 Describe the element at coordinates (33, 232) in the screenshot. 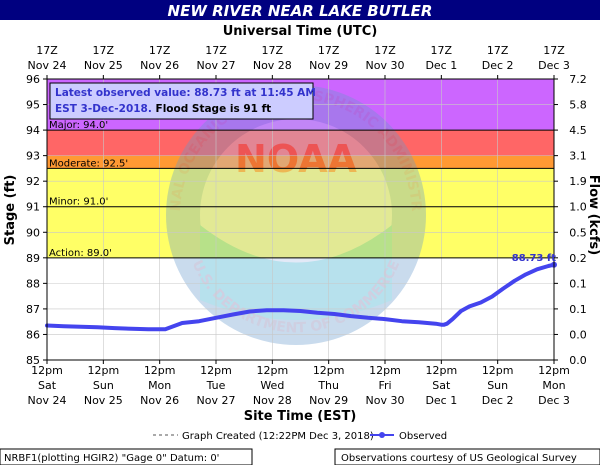

I see `stage-tick-label: 90` at that location.